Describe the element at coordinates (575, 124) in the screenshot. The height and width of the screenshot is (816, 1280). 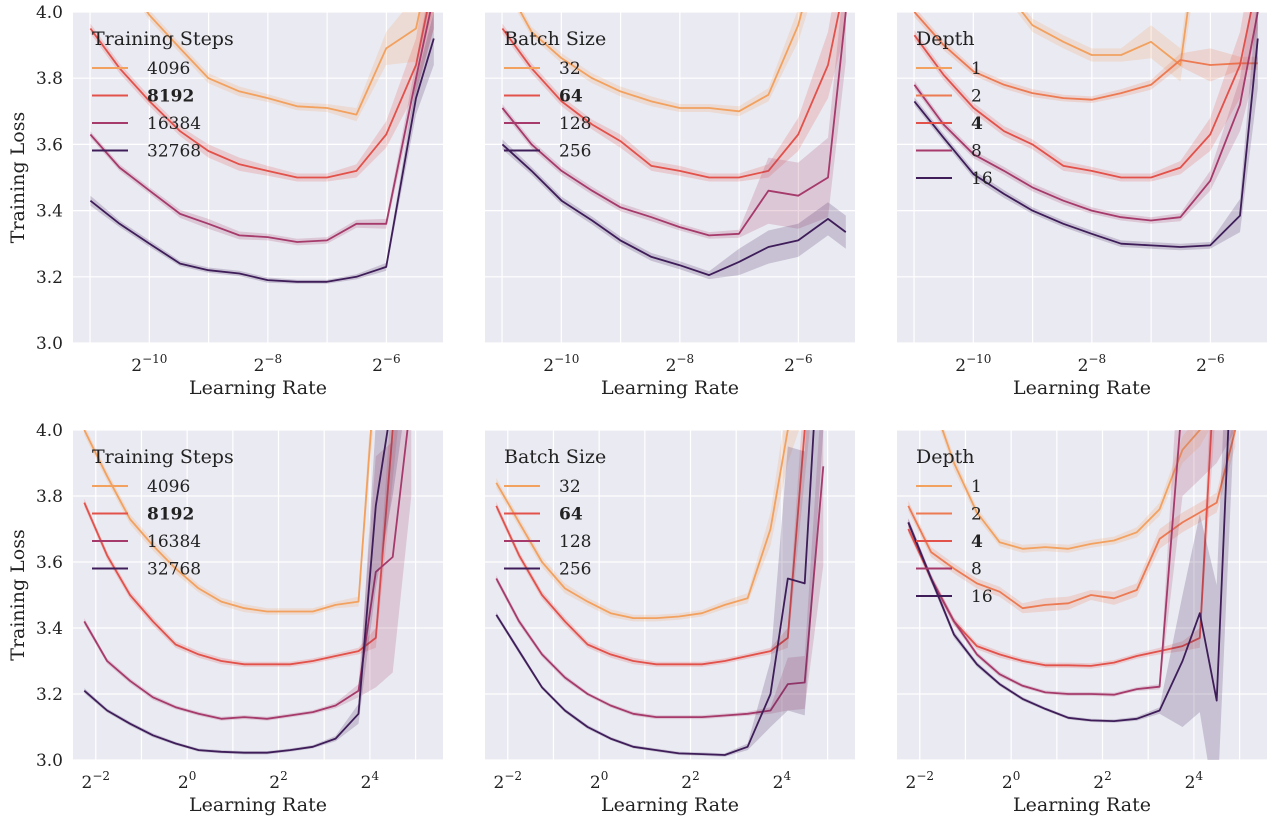
I see `legend-label: 128` at that location.